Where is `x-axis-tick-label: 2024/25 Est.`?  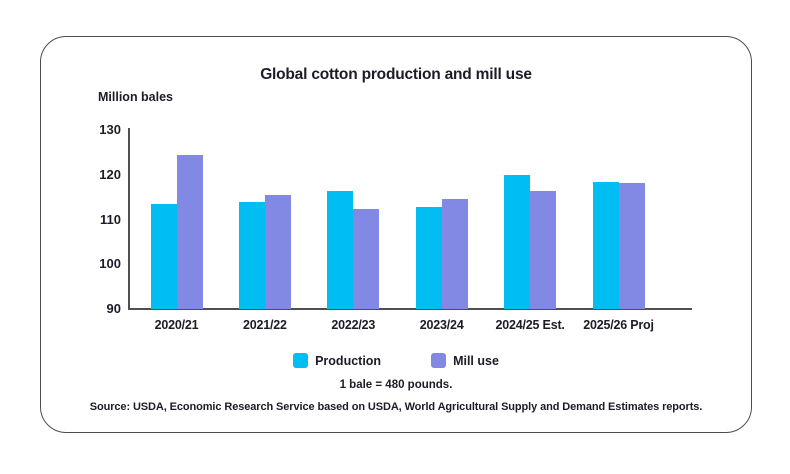
x-axis-tick-label: 2024/25 Est. is located at coordinates (530, 325).